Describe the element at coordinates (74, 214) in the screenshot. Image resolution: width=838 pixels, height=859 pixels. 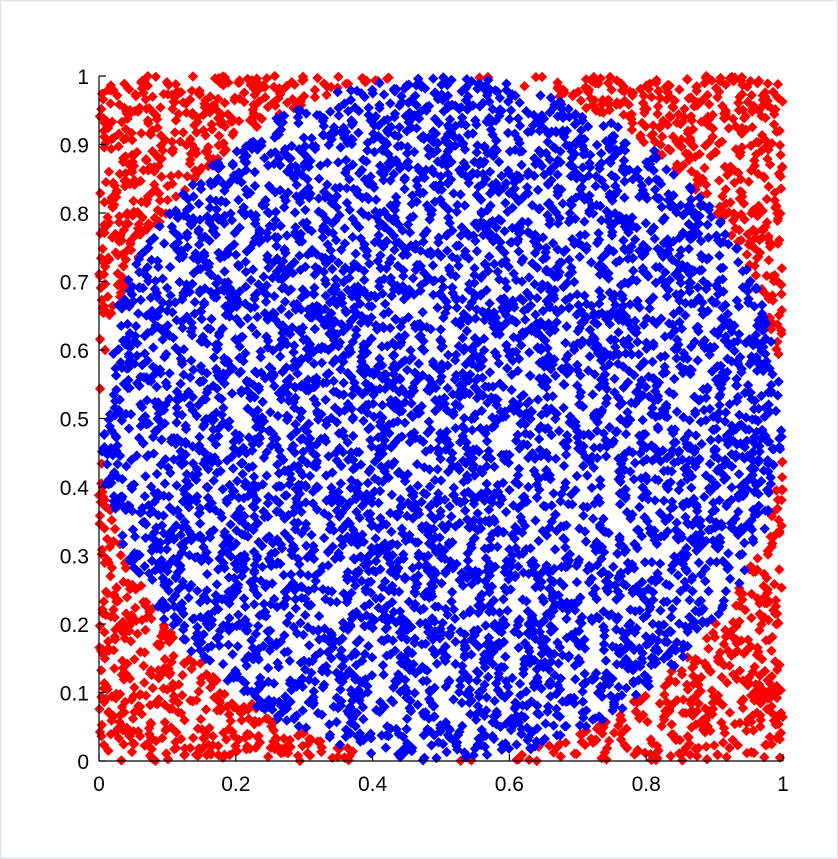
I see `y-tick-label: 0.8` at that location.